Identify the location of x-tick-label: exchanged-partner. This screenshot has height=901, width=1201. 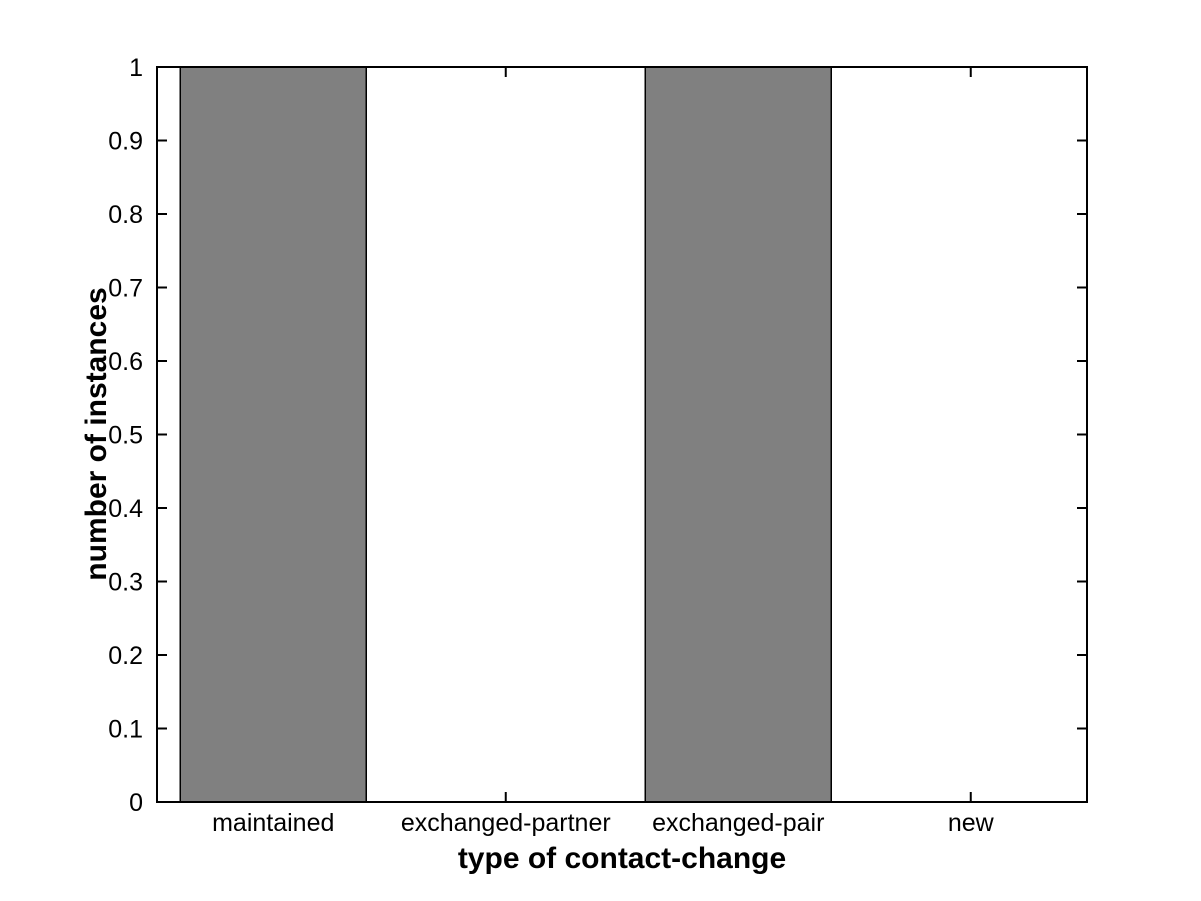
(506, 823).